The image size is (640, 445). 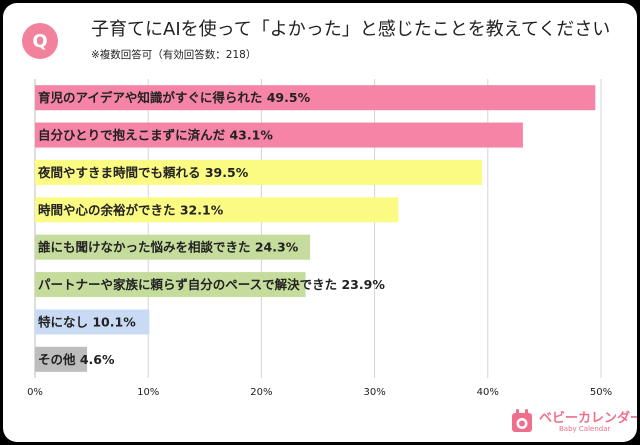 What do you see at coordinates (143, 172) in the screenshot?
I see `bar-label: 夜間やすきま時間でも頼れる 39.5%` at bounding box center [143, 172].